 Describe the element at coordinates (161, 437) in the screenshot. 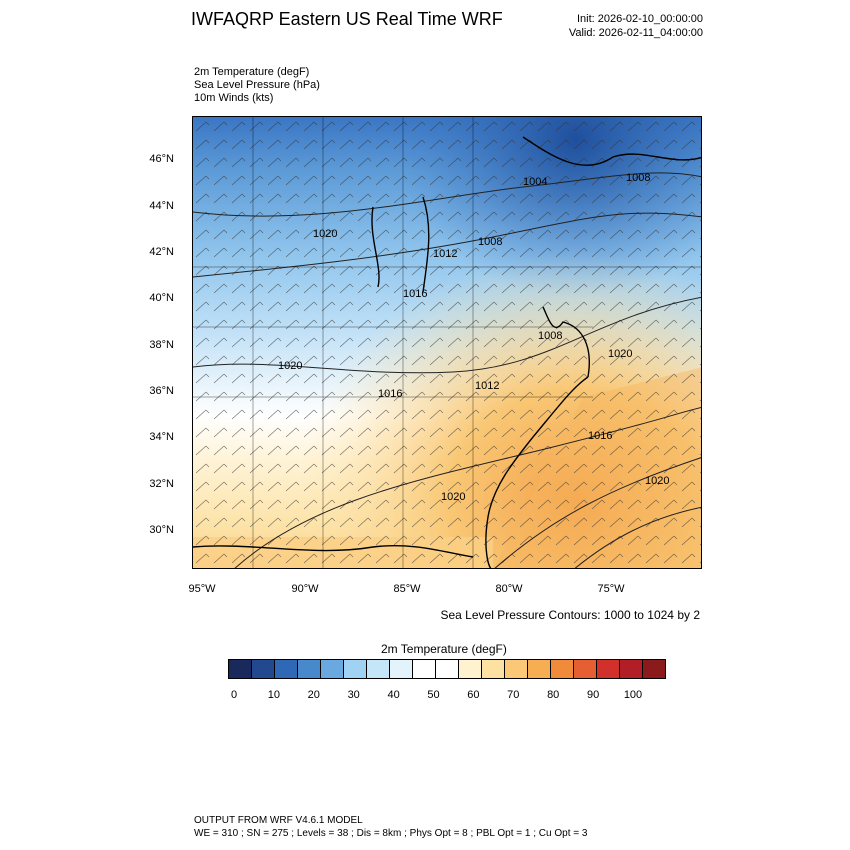

I see `lat-label-34: 34°N` at that location.